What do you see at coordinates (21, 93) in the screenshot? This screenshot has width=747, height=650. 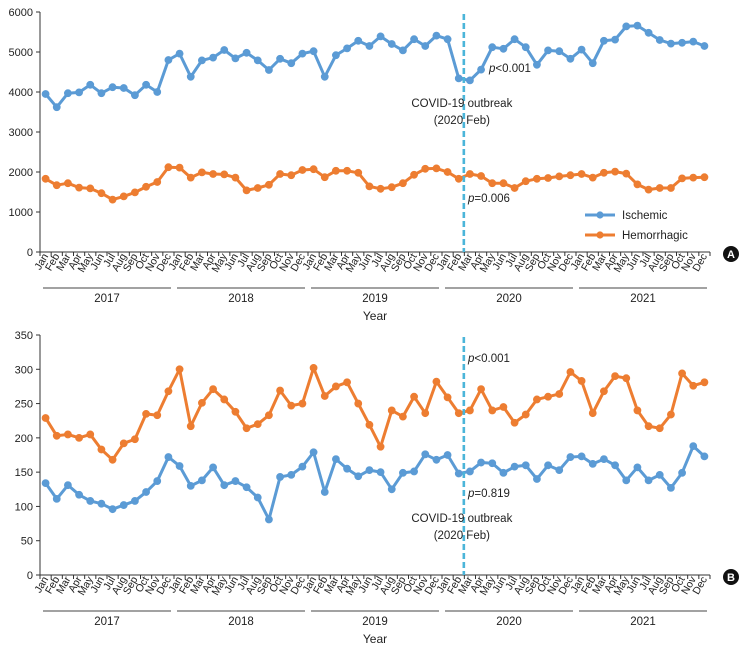 I see `y-tick-label: 4000` at bounding box center [21, 93].